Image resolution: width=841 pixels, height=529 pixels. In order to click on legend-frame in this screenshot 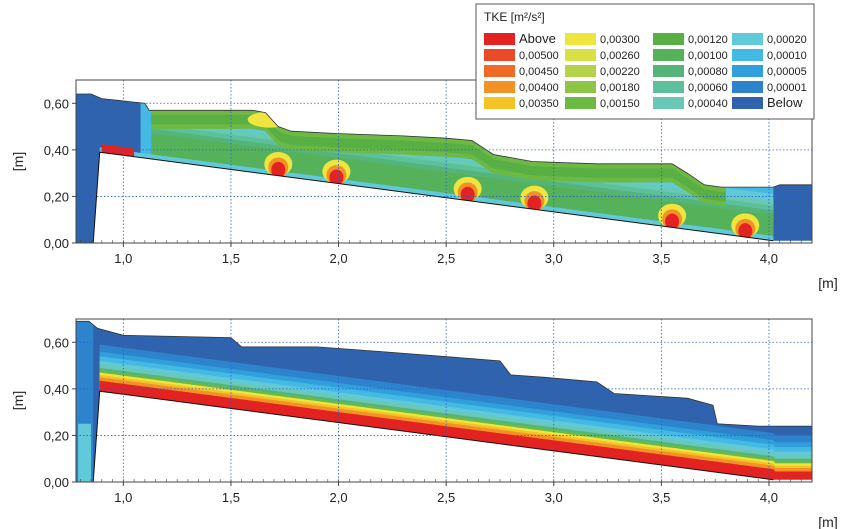, I will do `click(645, 61)`.